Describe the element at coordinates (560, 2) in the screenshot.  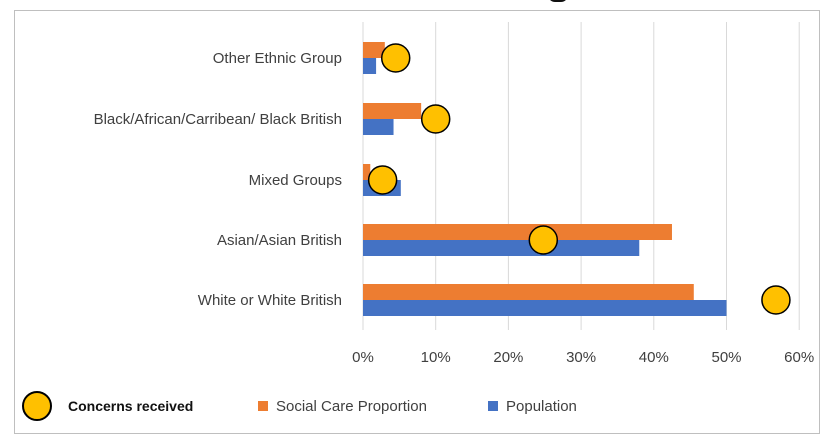
I see `chart-title-fragment` at that location.